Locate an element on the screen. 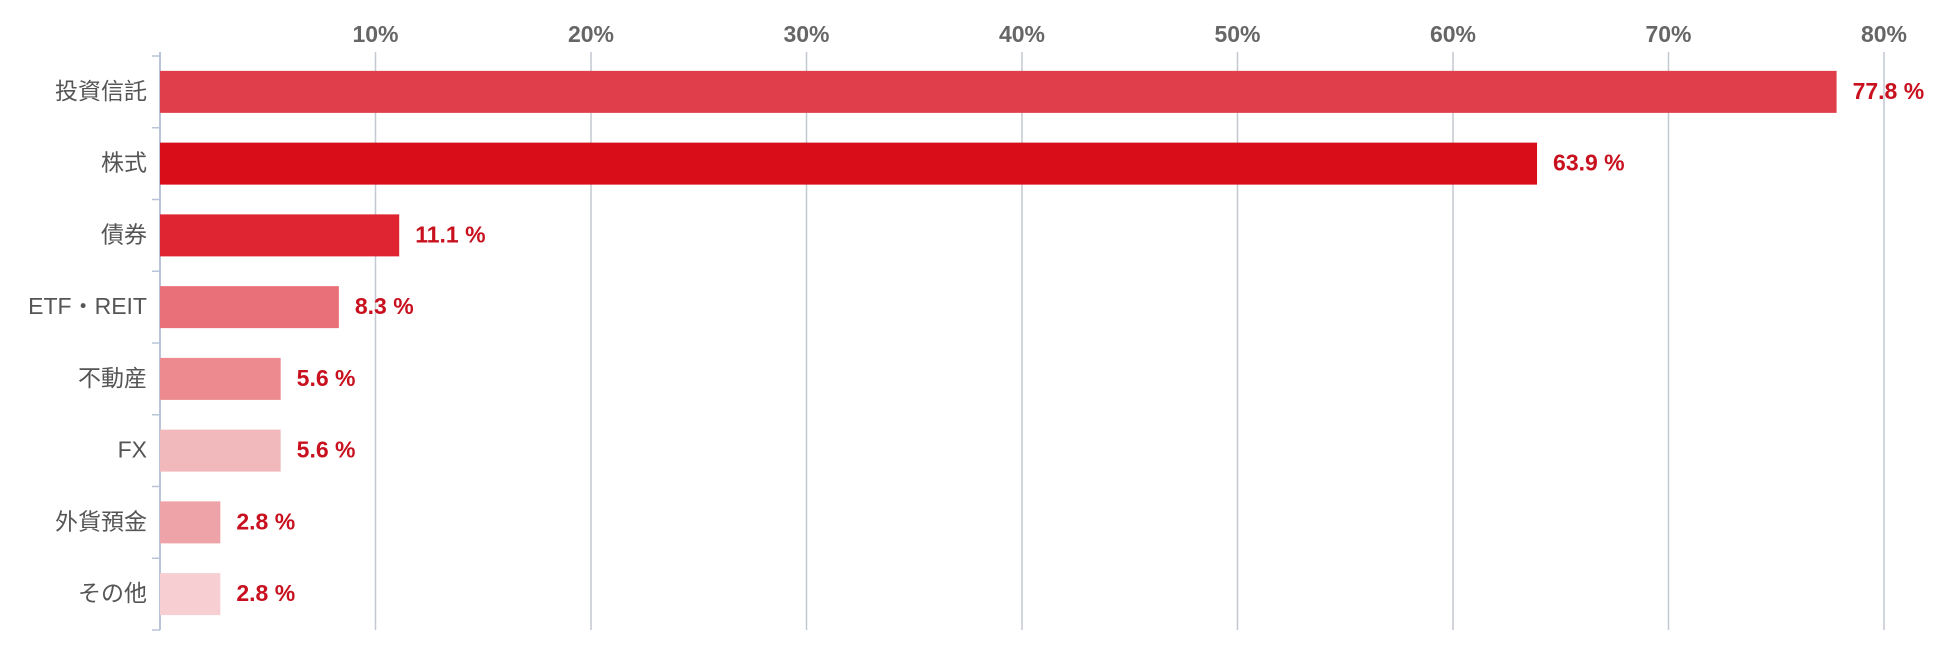 The image size is (1950, 654). x-tick-label: 30% is located at coordinates (806, 34).